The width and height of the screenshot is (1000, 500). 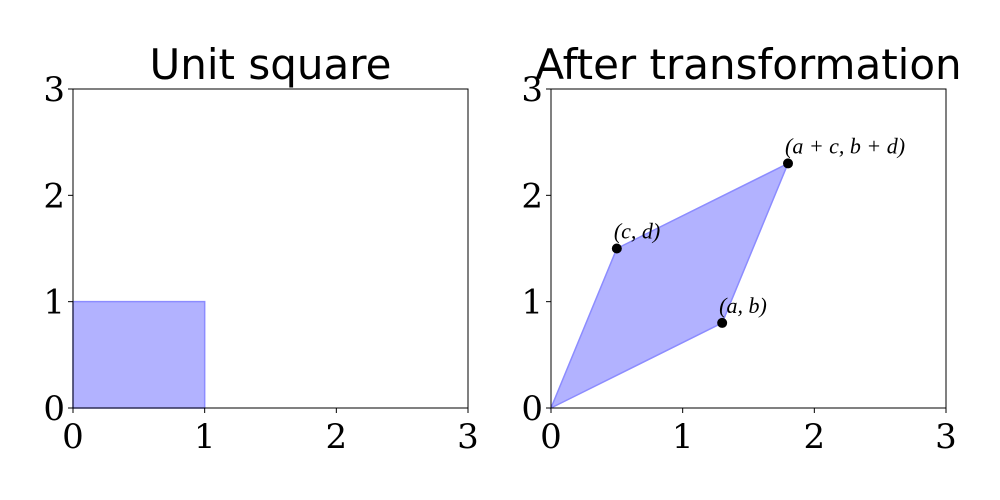 What do you see at coordinates (637, 231) in the screenshot?
I see `point-label: (c, d)` at bounding box center [637, 231].